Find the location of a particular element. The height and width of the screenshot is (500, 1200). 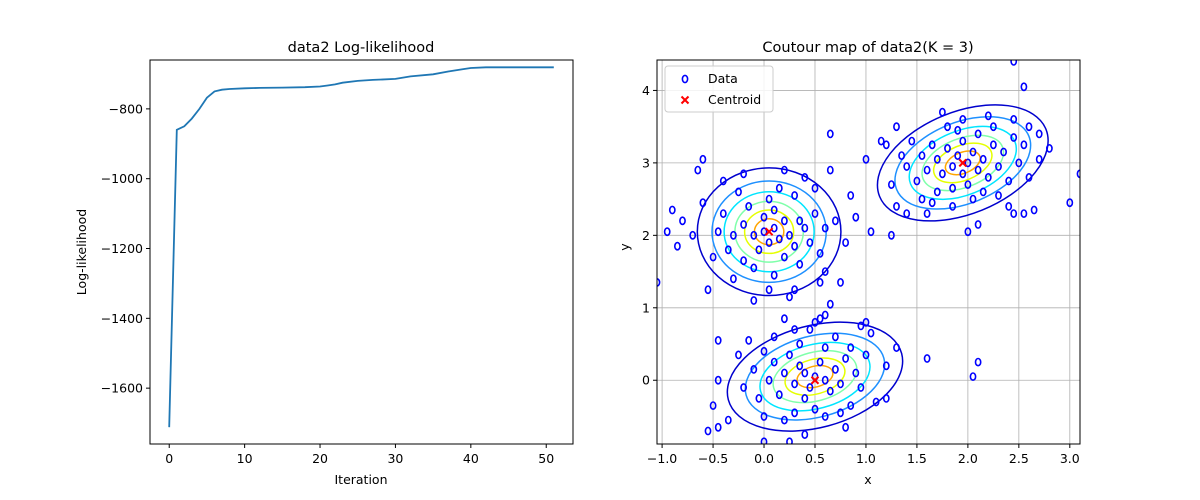

contour-y-tick-label: 2 is located at coordinates (646, 235).